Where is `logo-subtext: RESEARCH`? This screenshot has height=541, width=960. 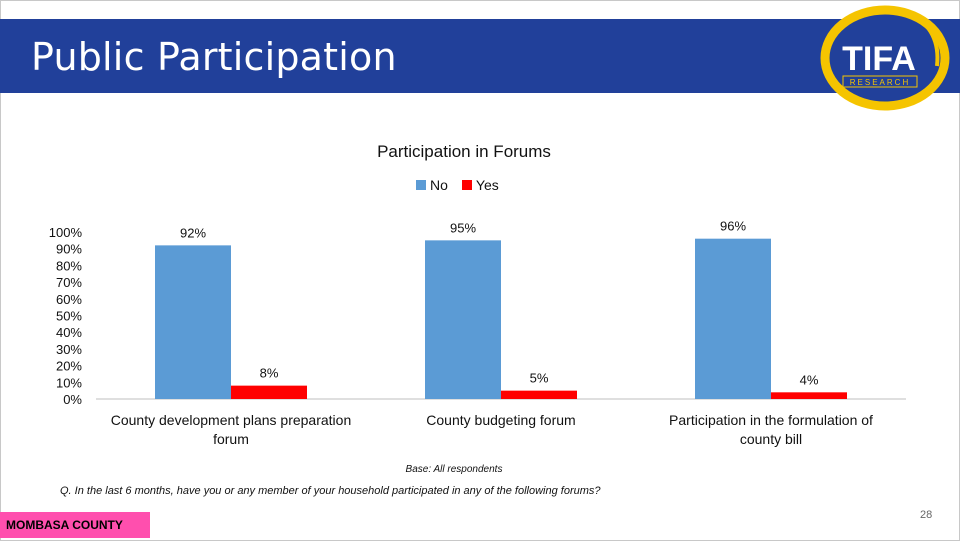
logo-subtext: RESEARCH is located at coordinates (880, 82).